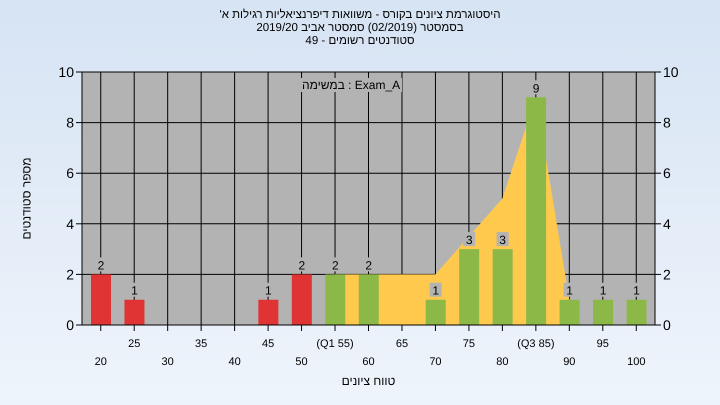  What do you see at coordinates (469, 344) in the screenshot?
I see `x-tick-label: 75` at bounding box center [469, 344].